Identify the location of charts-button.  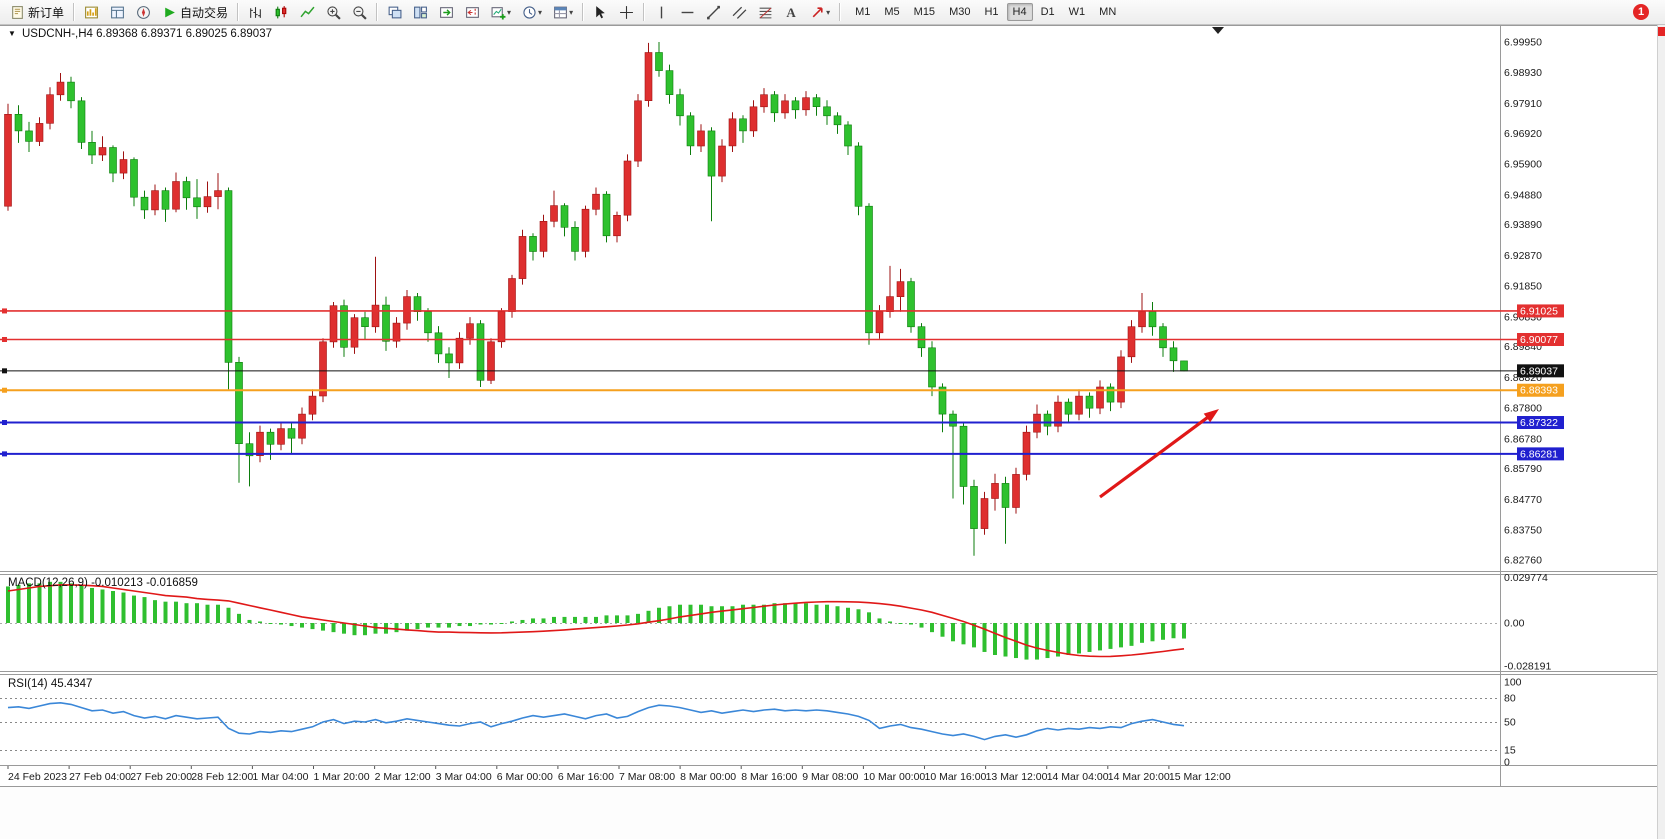
(91, 12).